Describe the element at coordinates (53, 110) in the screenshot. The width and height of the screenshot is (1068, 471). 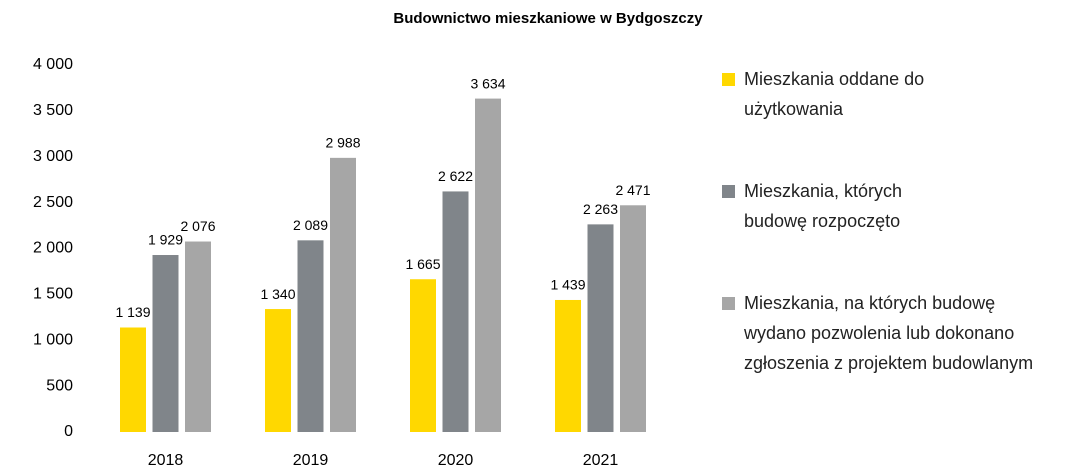
I see `y-tick-label: 3 500` at that location.